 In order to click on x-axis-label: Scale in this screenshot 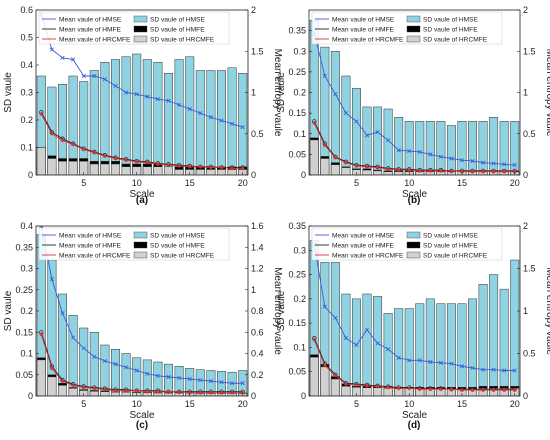, I will do `click(414, 415)`.